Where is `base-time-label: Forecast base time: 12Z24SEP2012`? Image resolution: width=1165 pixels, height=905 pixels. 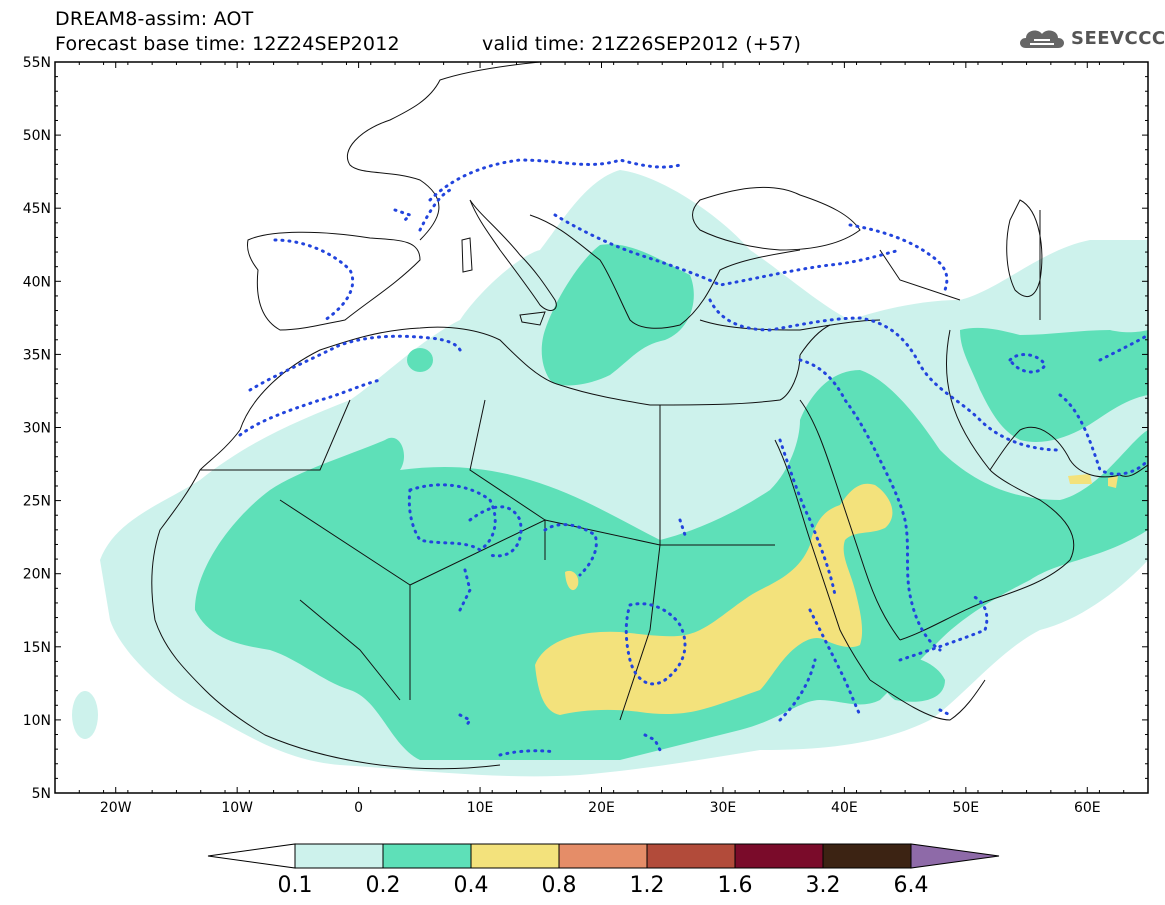
base-time-label: Forecast base time: 12Z24SEP2012 is located at coordinates (227, 44).